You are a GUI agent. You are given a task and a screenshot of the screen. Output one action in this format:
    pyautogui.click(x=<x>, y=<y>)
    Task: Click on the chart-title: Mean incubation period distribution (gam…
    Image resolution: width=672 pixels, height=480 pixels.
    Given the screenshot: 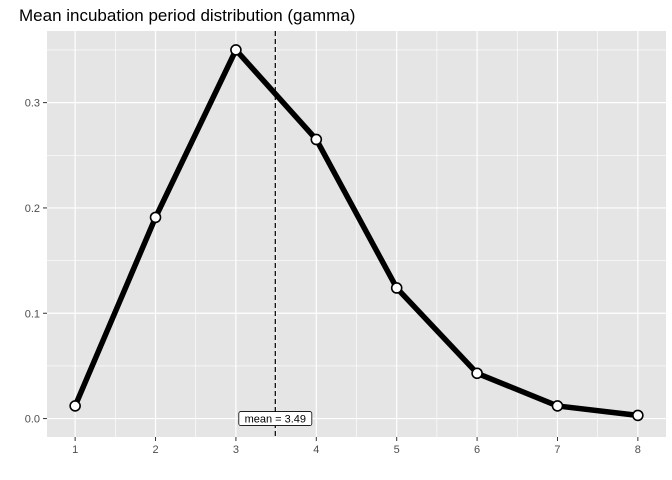 What is the action you would take?
    pyautogui.click(x=187, y=15)
    